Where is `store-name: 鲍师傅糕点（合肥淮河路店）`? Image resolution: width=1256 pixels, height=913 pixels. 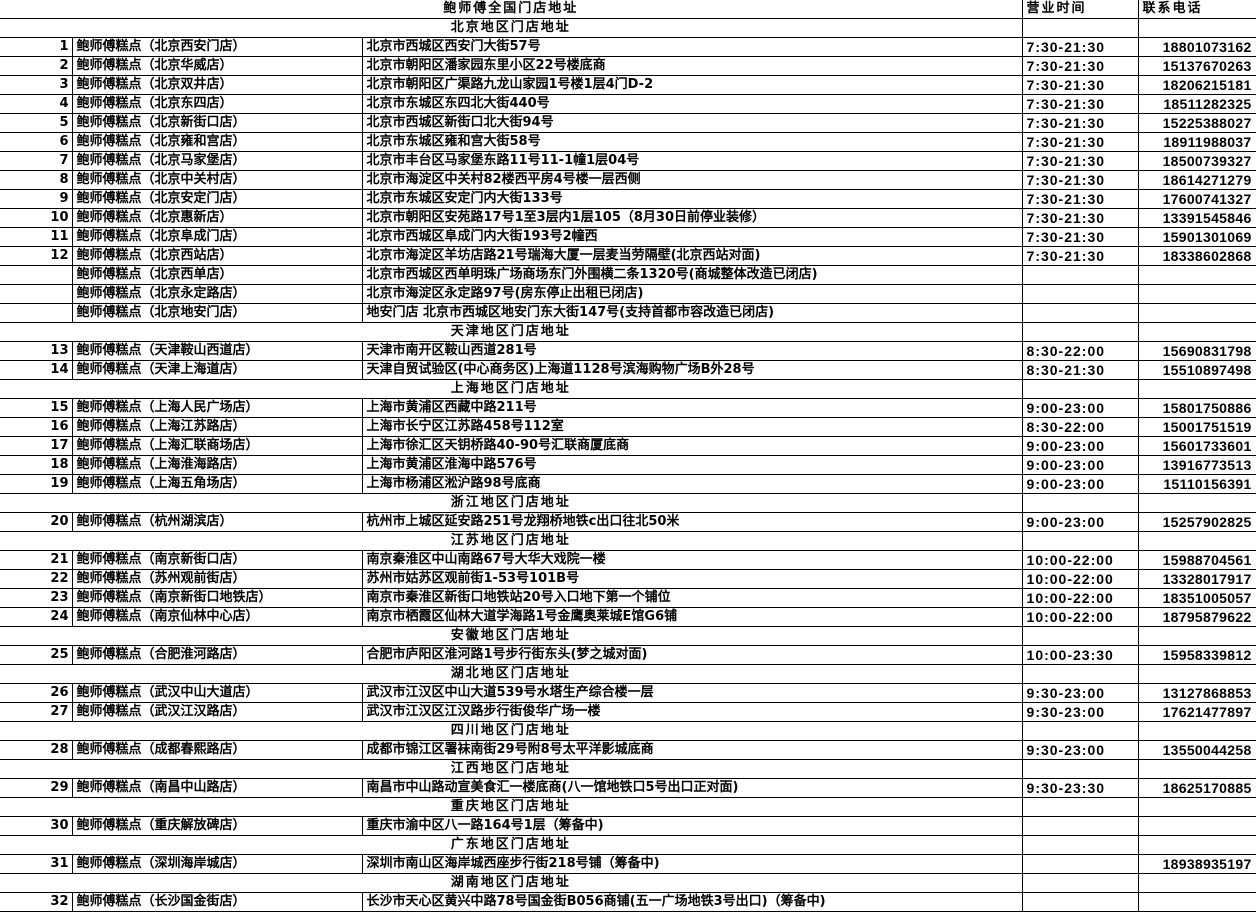
store-name: 鲍师傅糕点（合肥淮河路店） is located at coordinates (217, 655).